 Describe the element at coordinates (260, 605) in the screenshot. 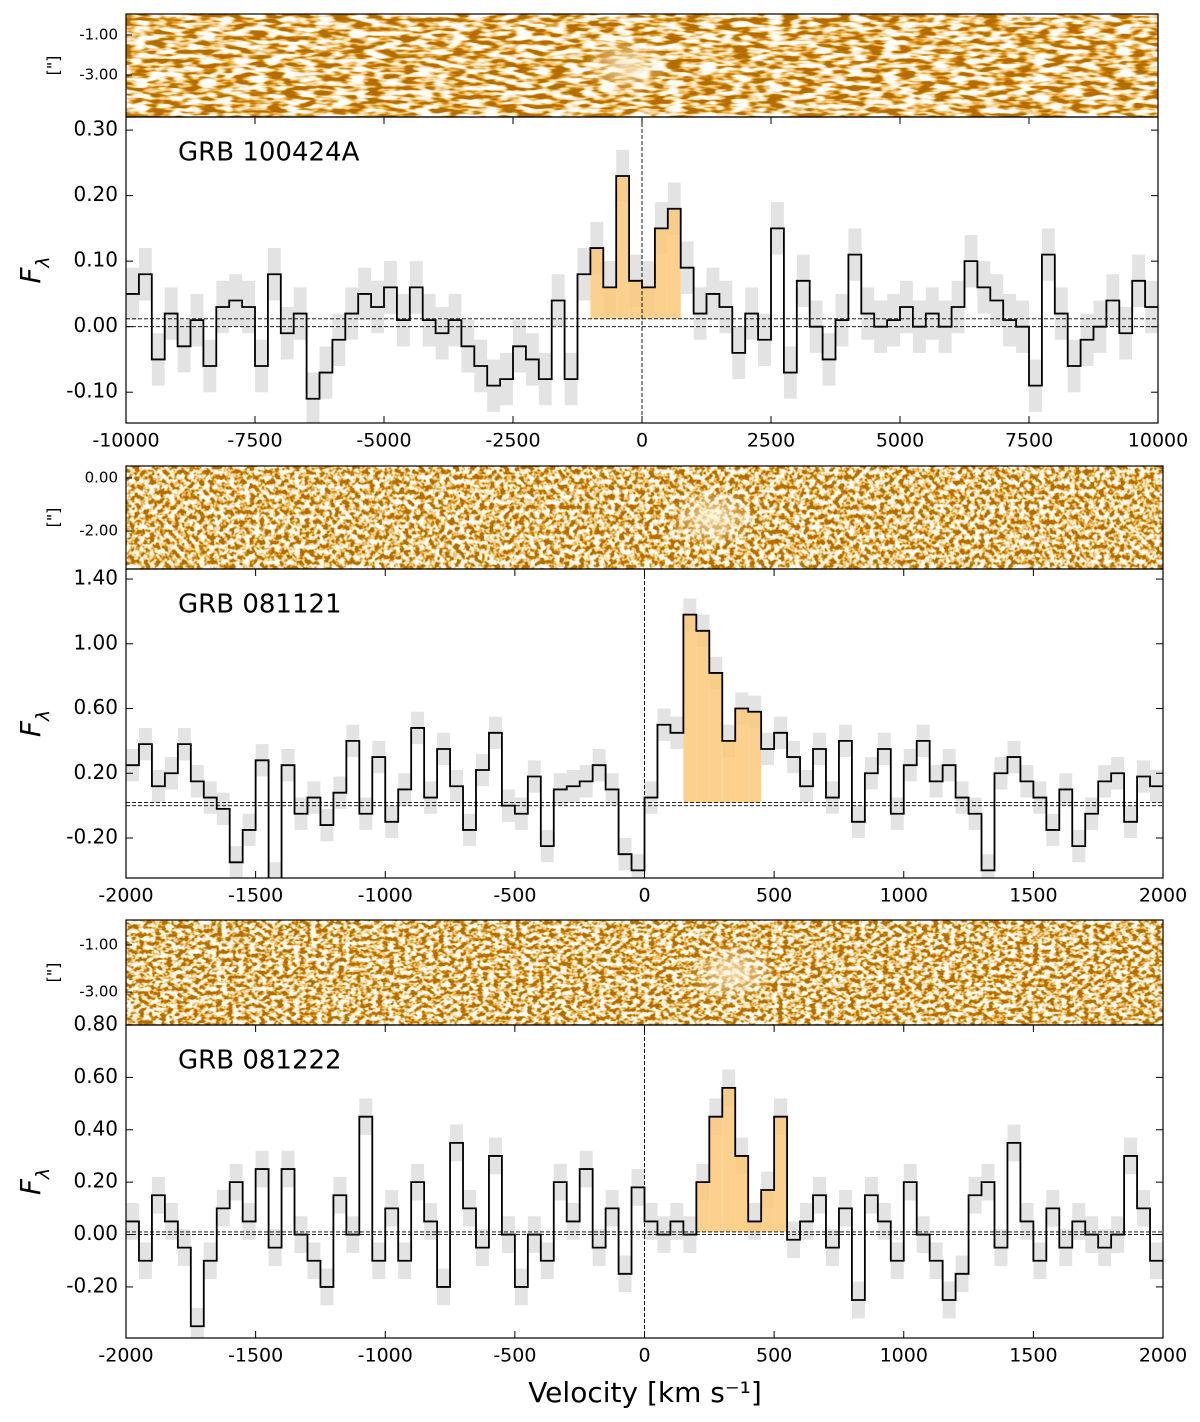

I see `panel-title: GRB 081121` at that location.